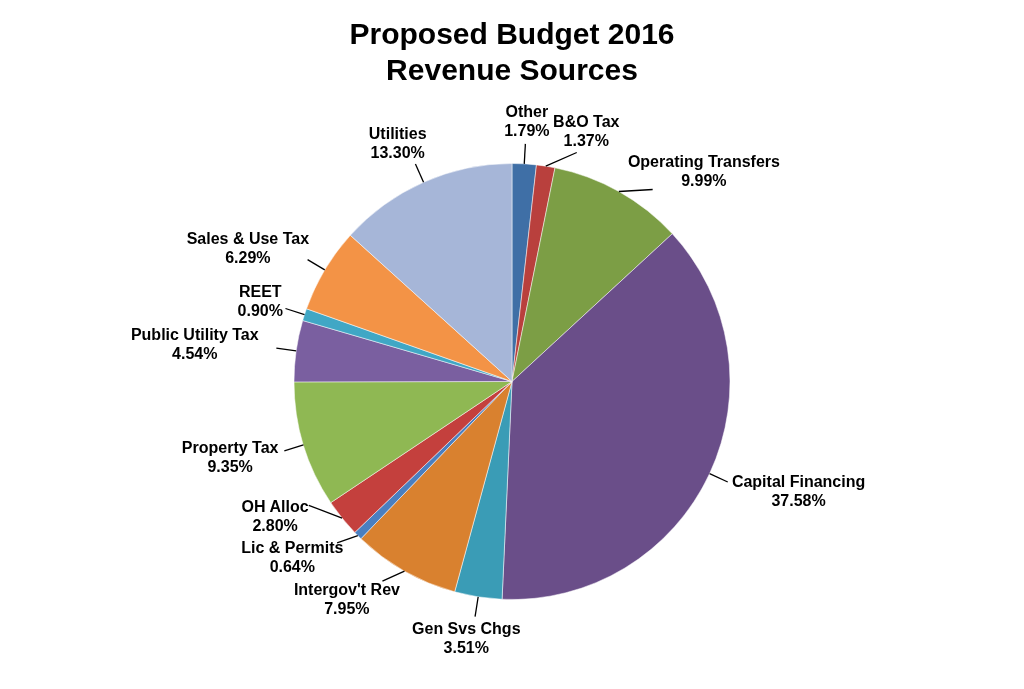 The image size is (1024, 689). I want to click on chart-subtitle: Revenue Sources, so click(512, 69).